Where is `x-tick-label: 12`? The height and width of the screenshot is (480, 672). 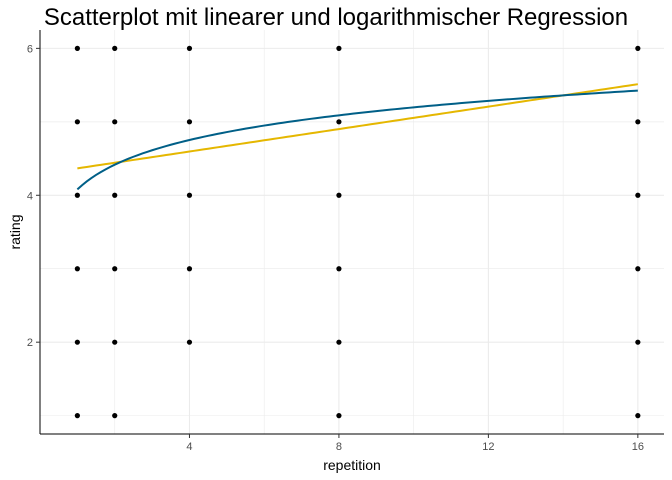
x-tick-label: 12 is located at coordinates (488, 447).